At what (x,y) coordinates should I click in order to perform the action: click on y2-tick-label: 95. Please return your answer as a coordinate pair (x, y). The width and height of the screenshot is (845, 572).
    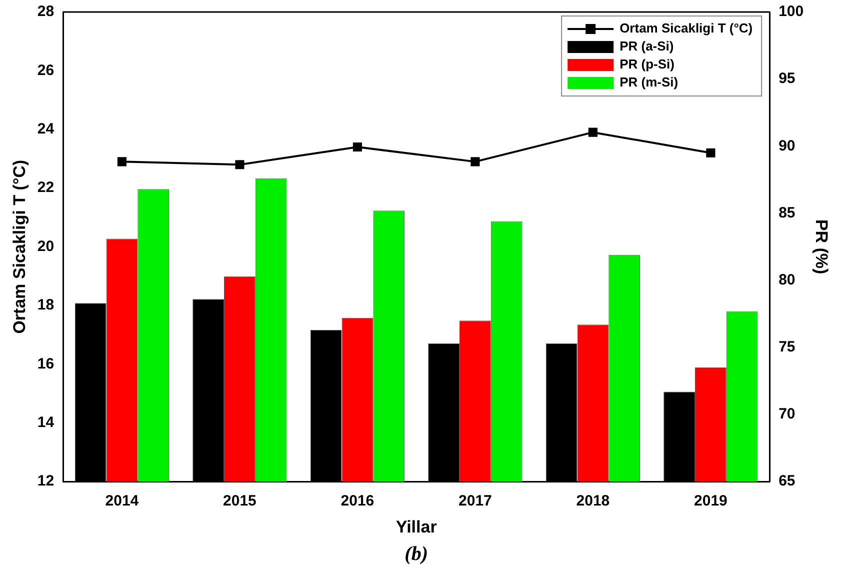
    Looking at the image, I should click on (787, 79).